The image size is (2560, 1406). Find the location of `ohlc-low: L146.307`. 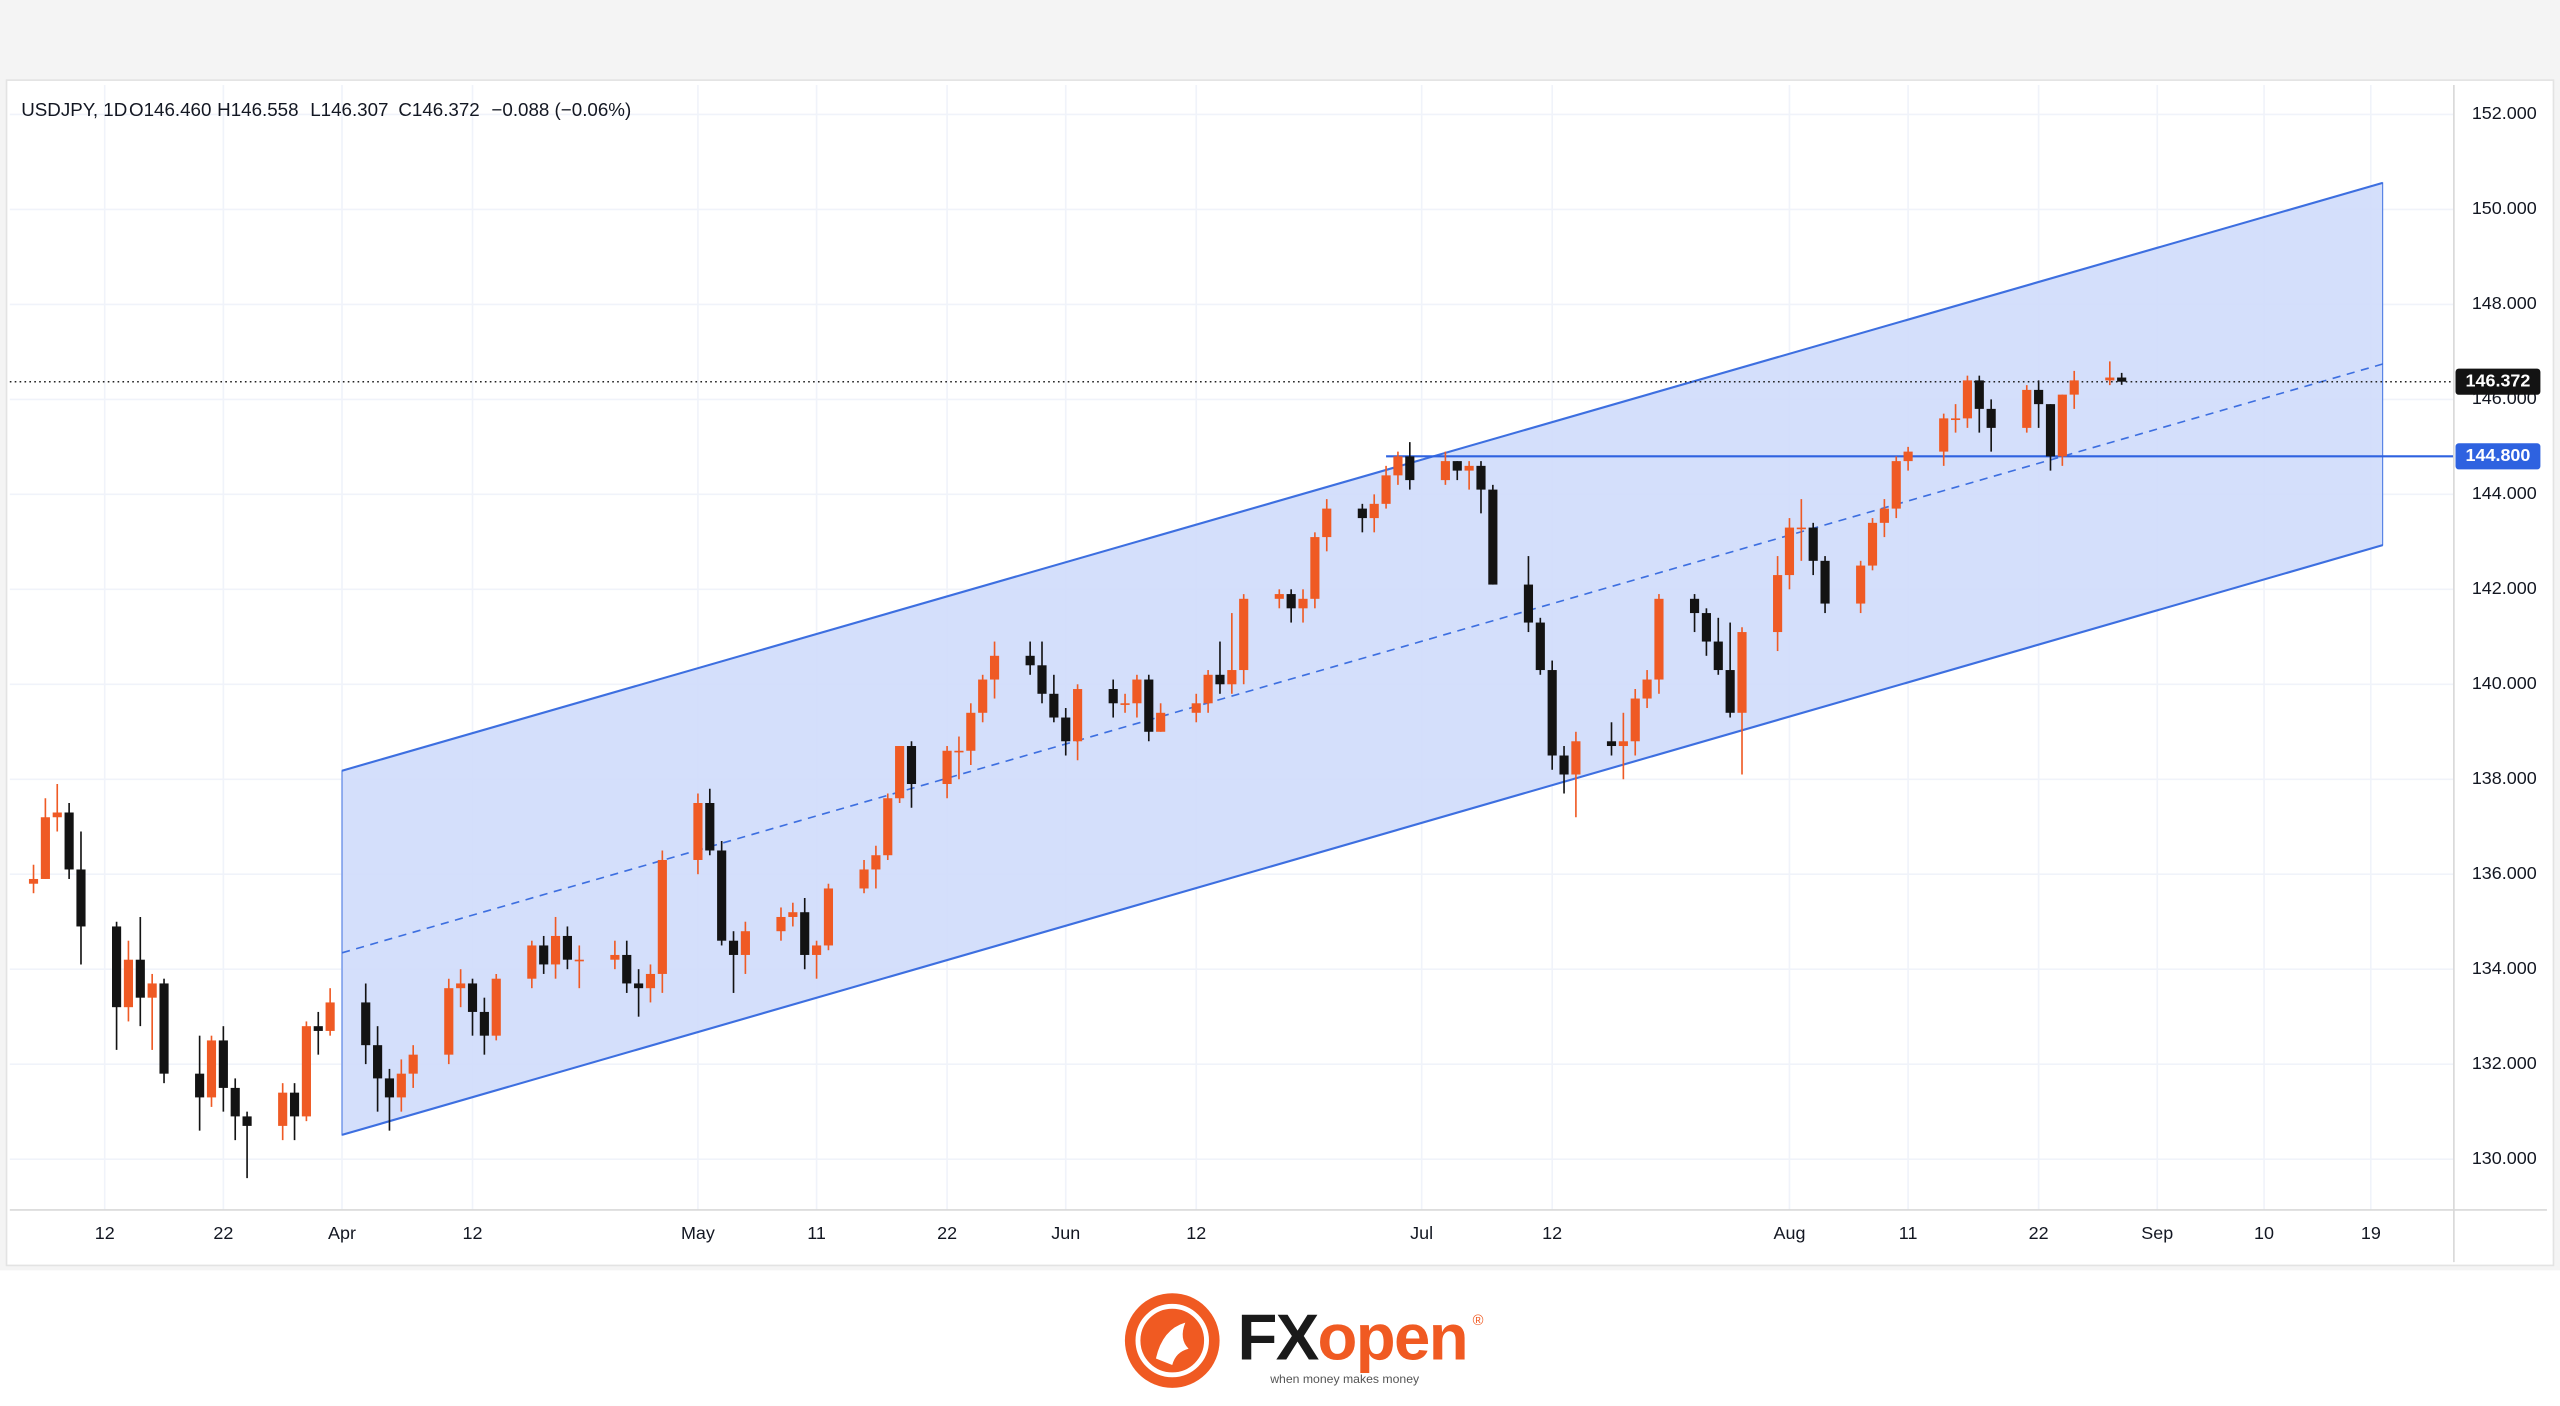

ohlc-low: L146.307 is located at coordinates (349, 109).